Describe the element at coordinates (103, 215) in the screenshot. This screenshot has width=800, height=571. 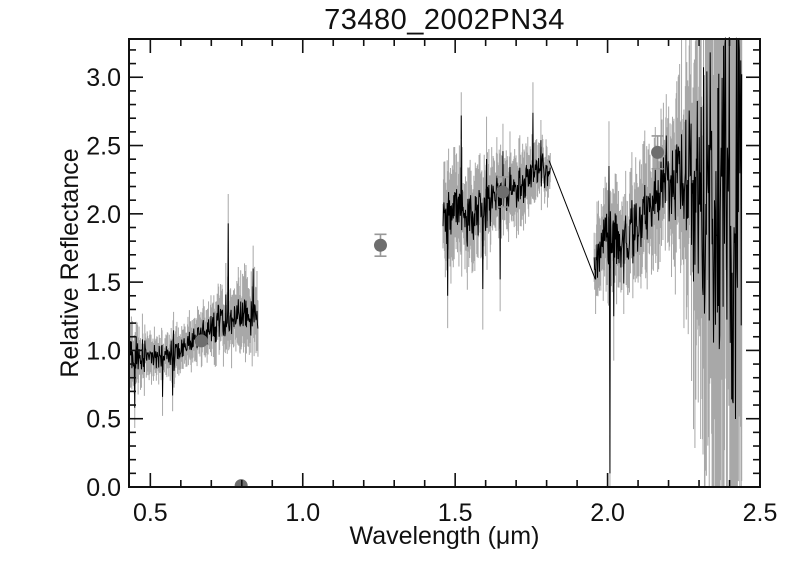
I see `y-tick-label: 2.0` at that location.